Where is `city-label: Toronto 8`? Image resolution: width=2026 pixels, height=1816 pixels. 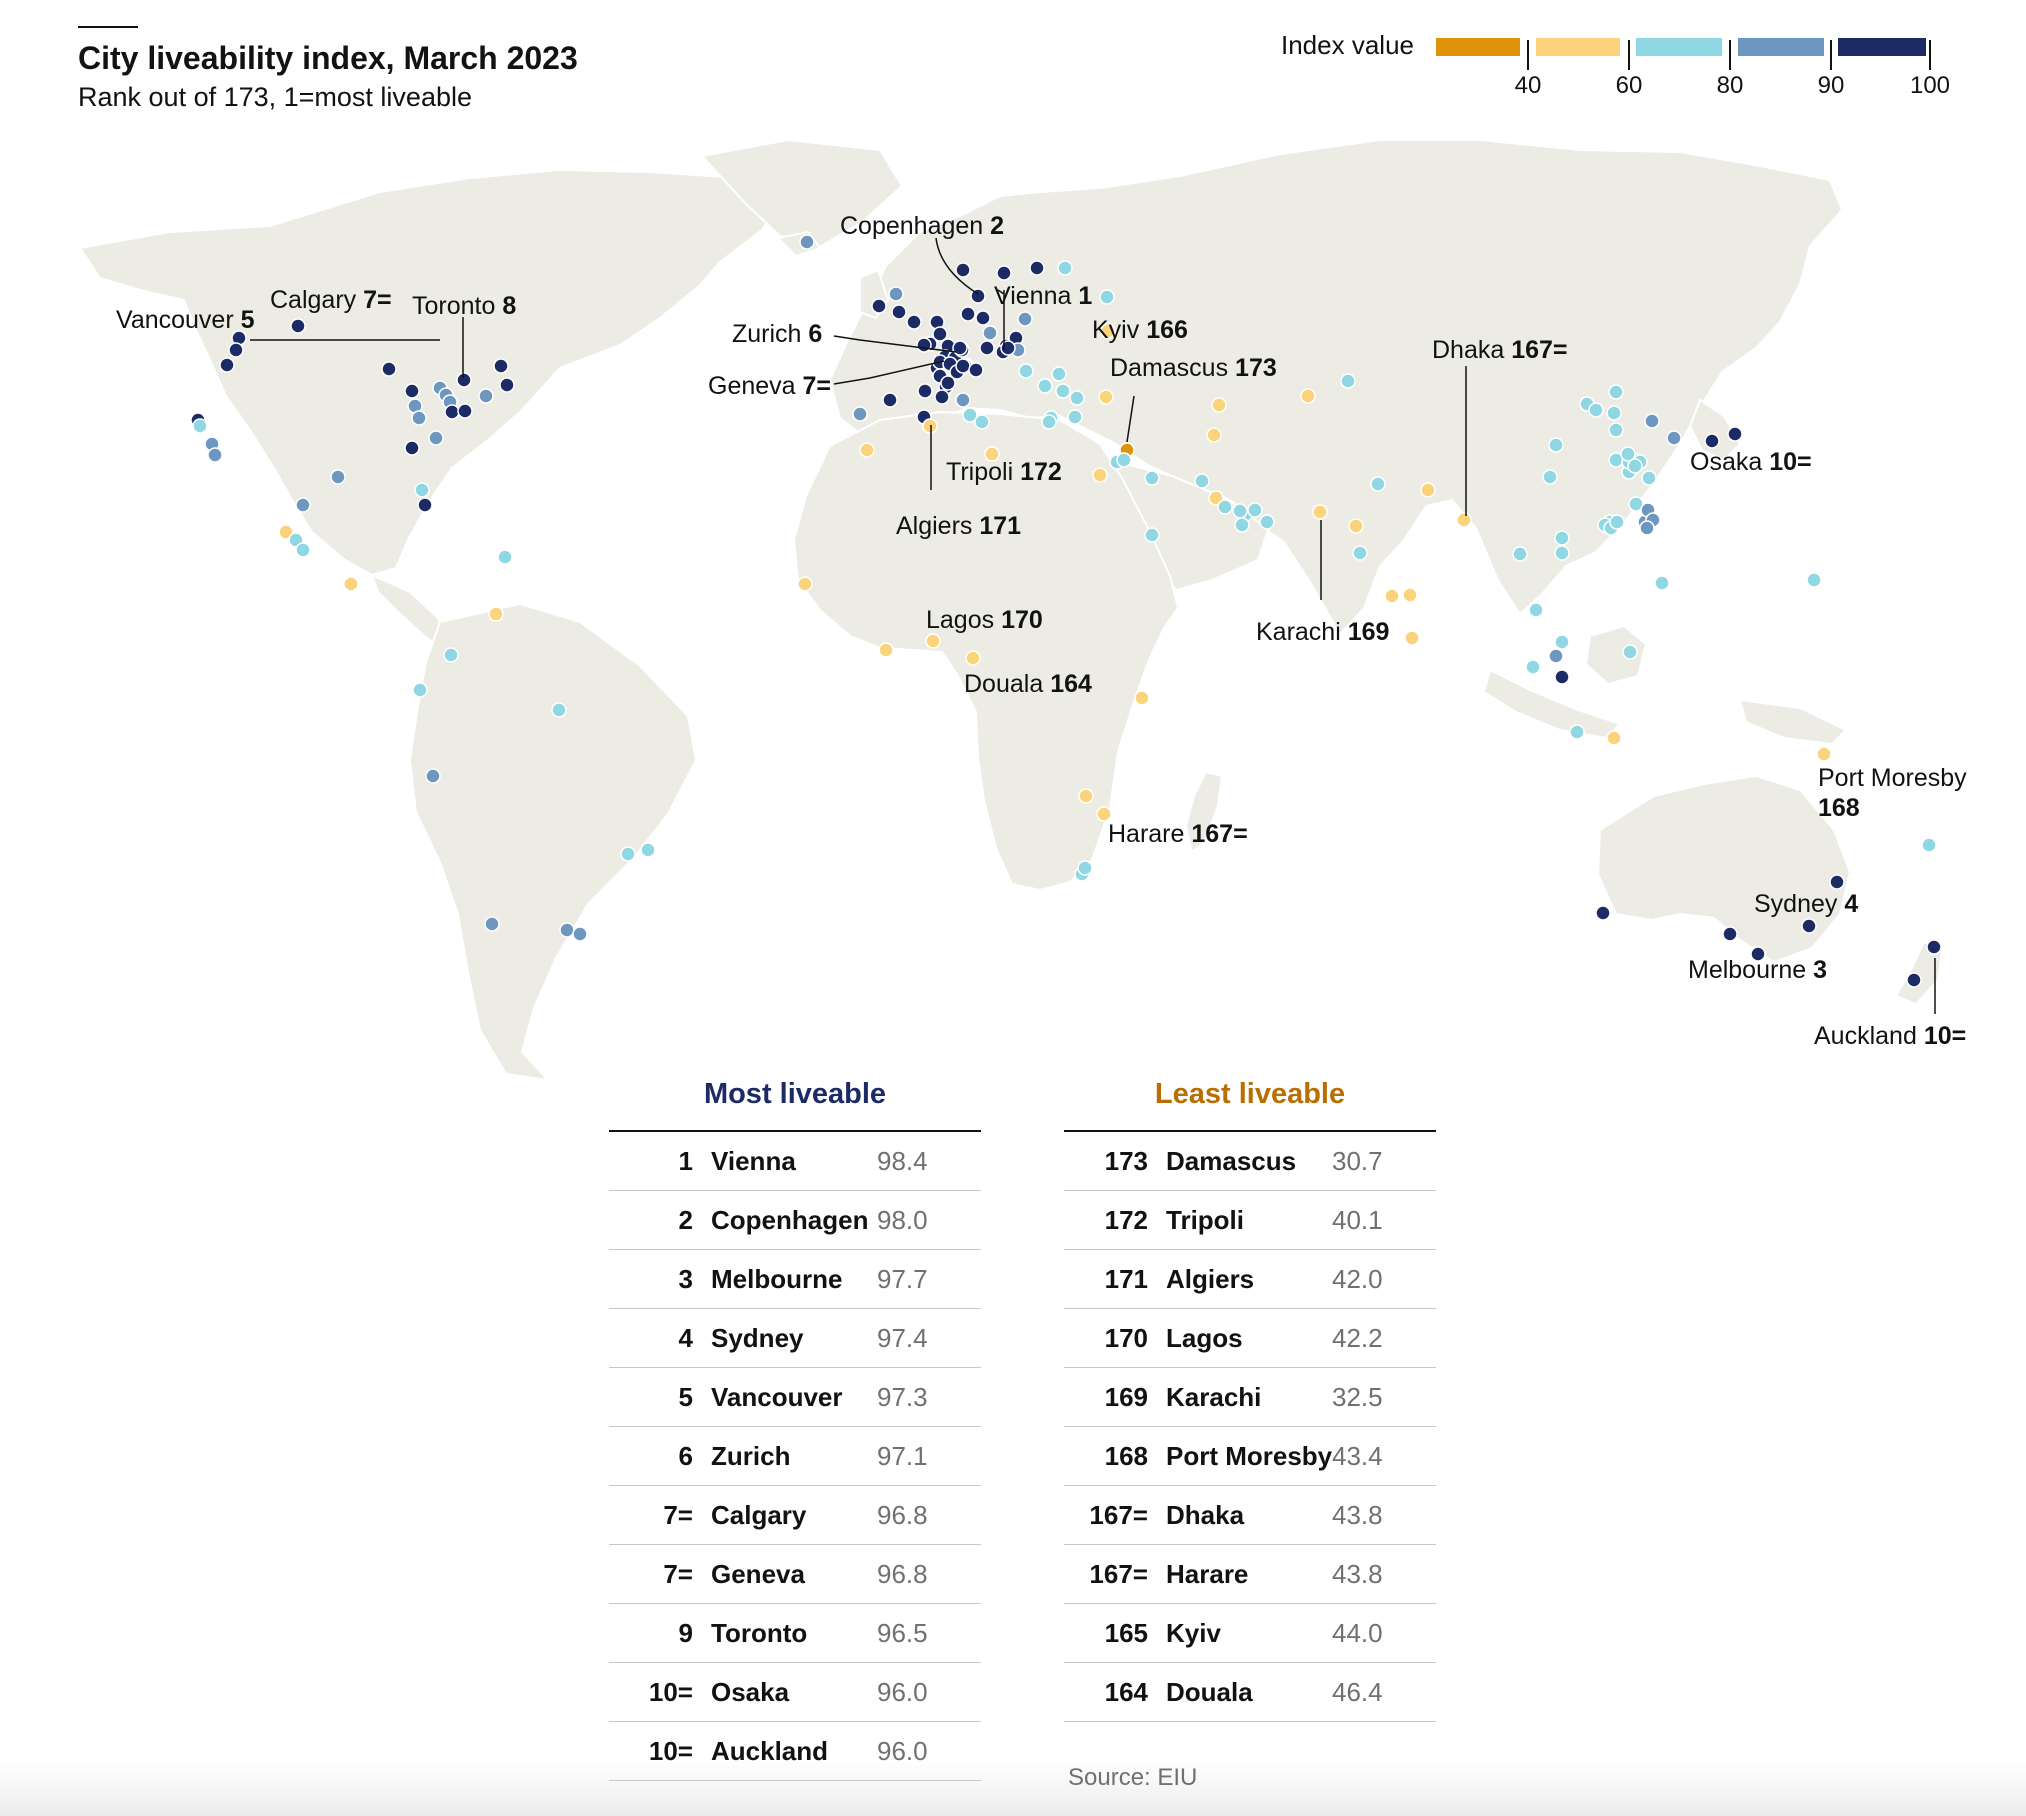 city-label: Toronto 8 is located at coordinates (464, 306).